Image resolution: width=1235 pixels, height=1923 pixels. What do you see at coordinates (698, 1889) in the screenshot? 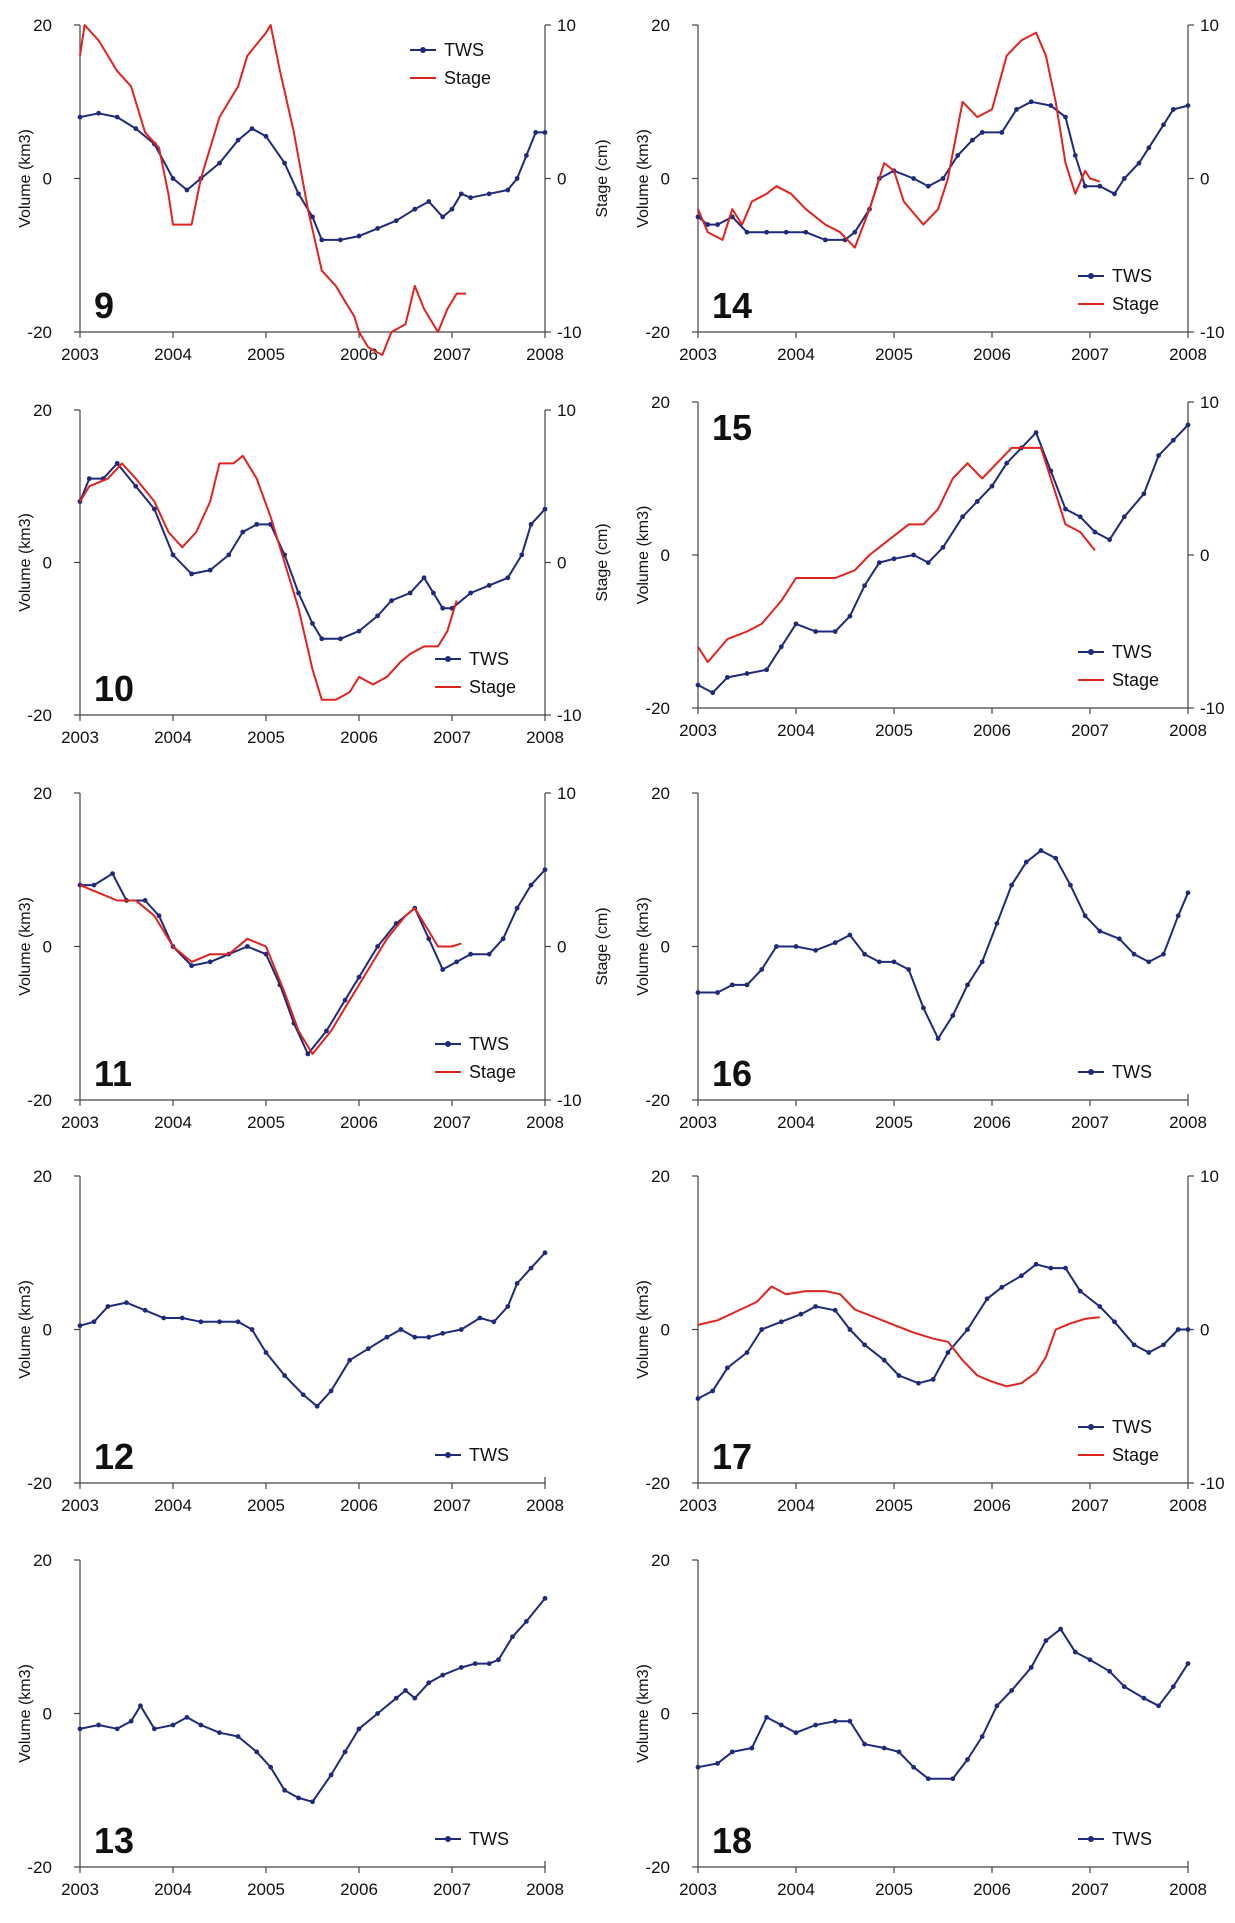
I see `x-tick-label: 2003` at bounding box center [698, 1889].